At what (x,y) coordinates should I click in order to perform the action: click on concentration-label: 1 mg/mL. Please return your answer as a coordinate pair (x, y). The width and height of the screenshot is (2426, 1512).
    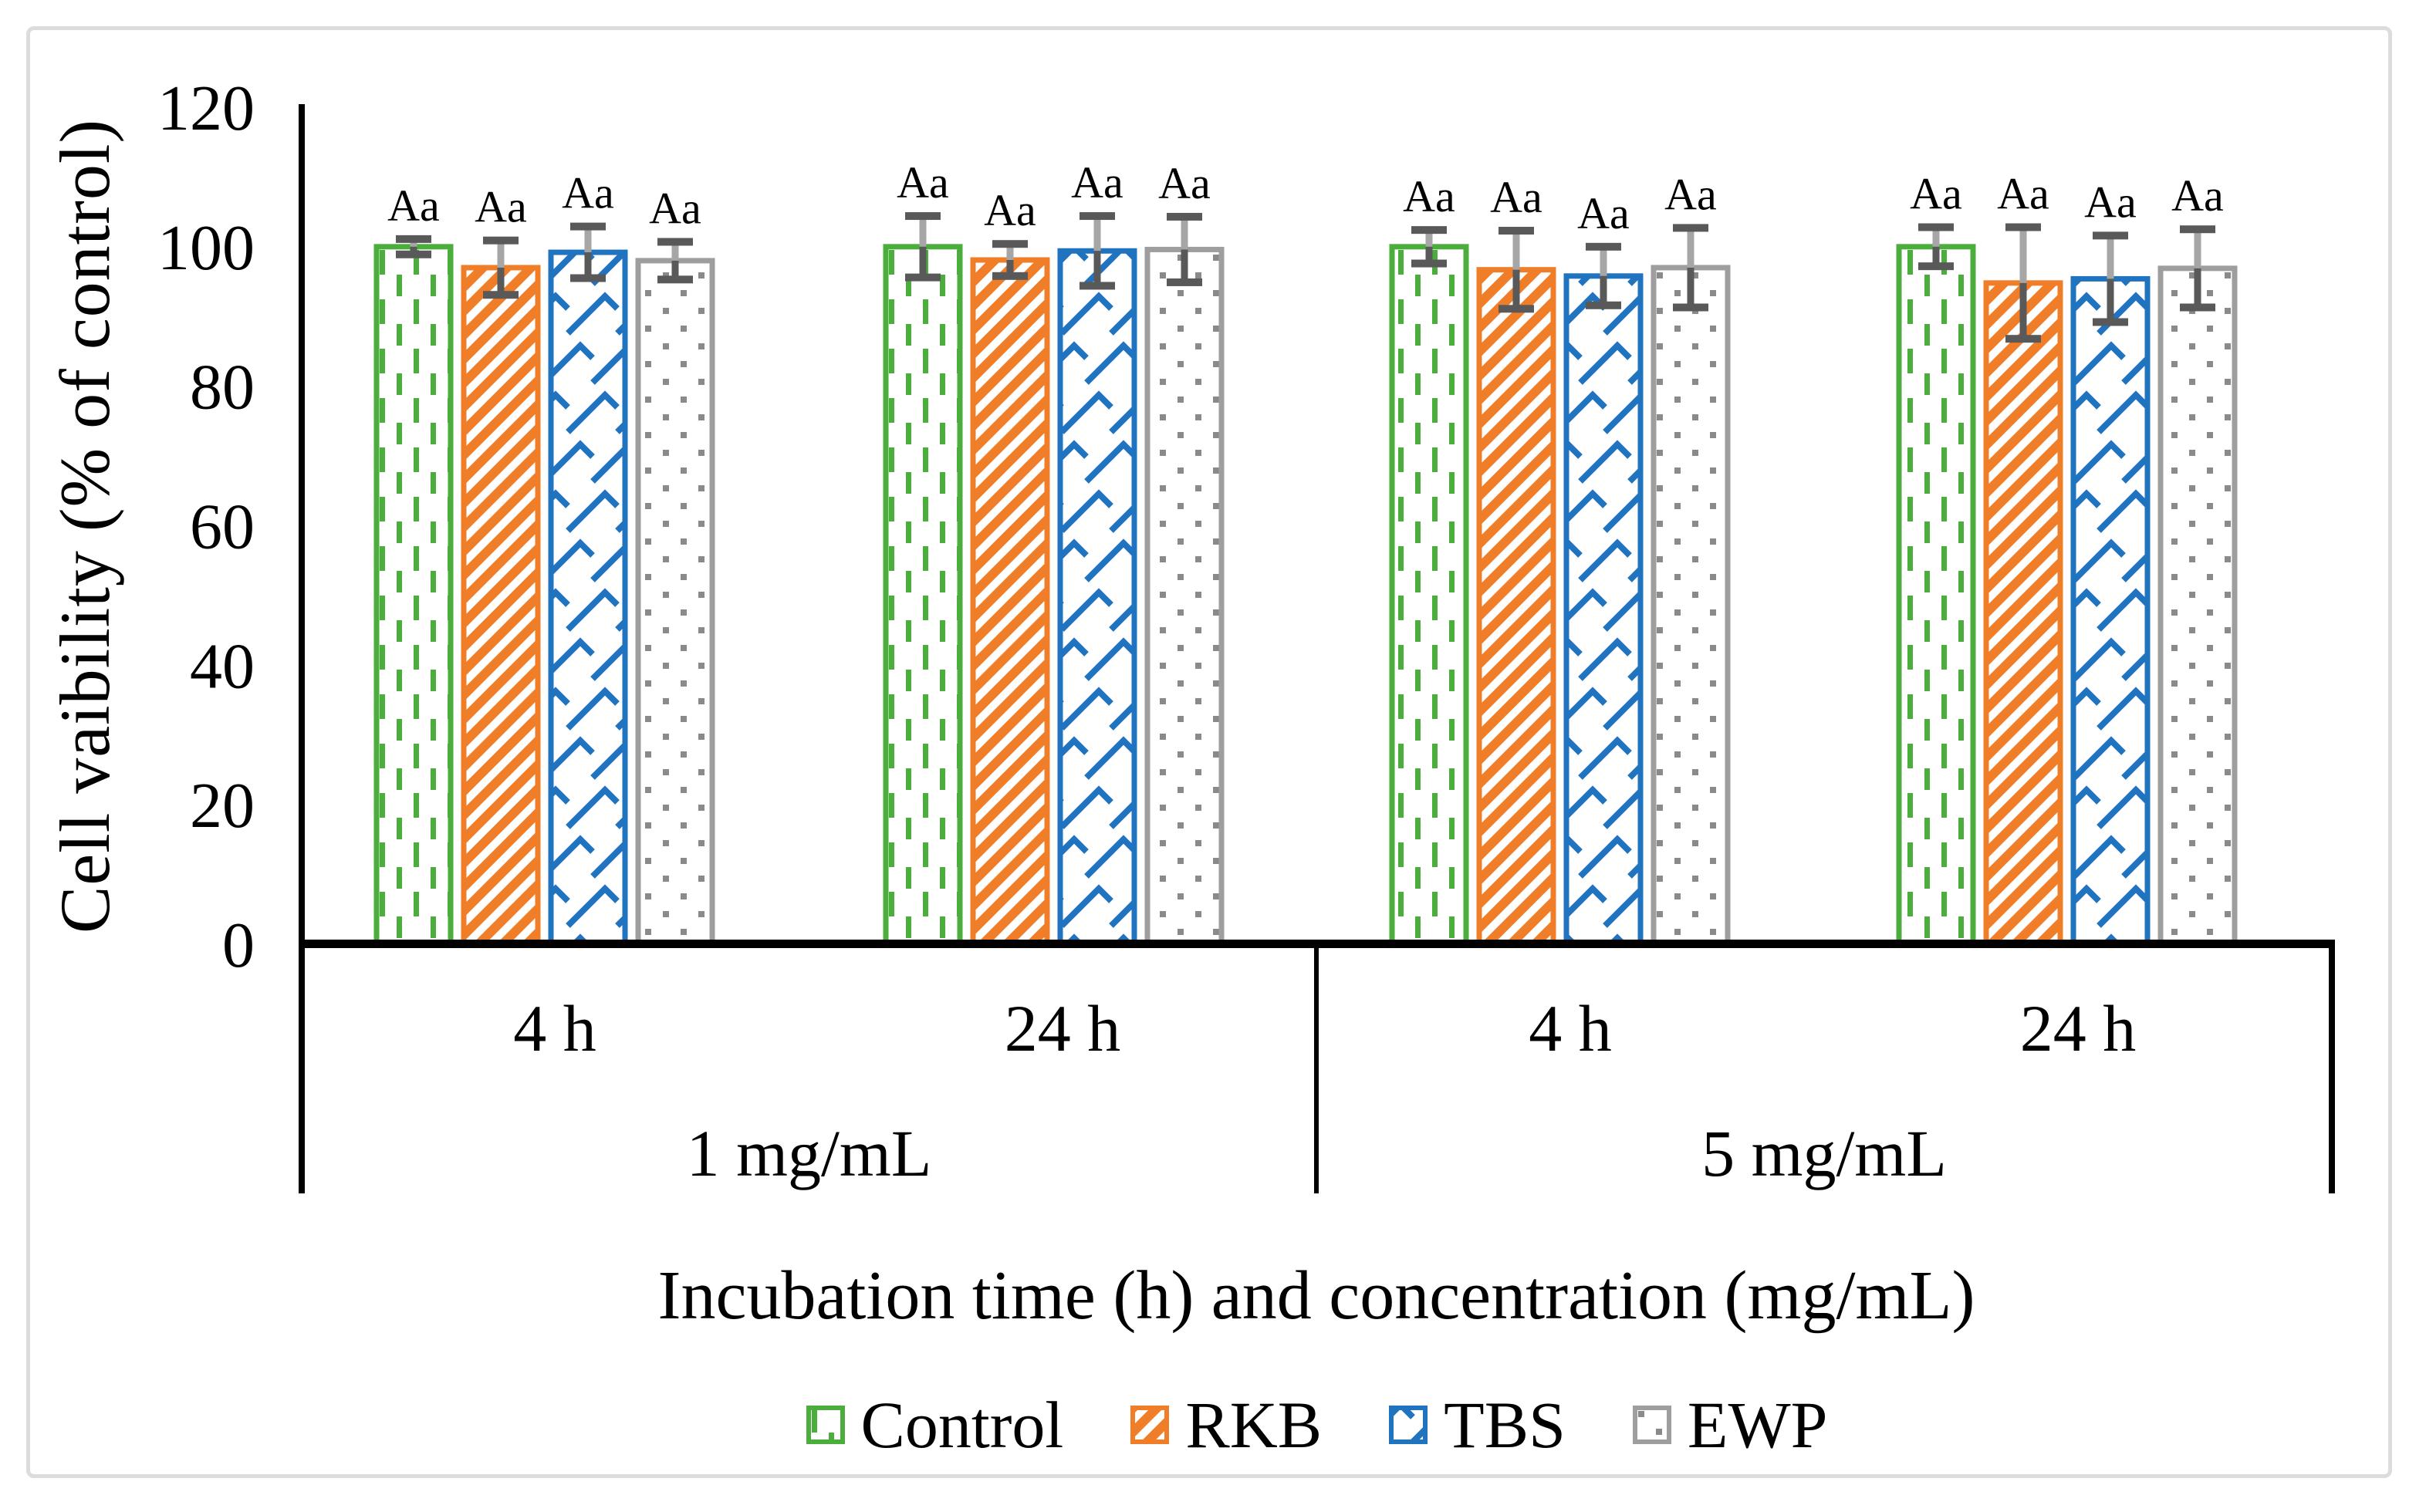
    Looking at the image, I should click on (810, 1153).